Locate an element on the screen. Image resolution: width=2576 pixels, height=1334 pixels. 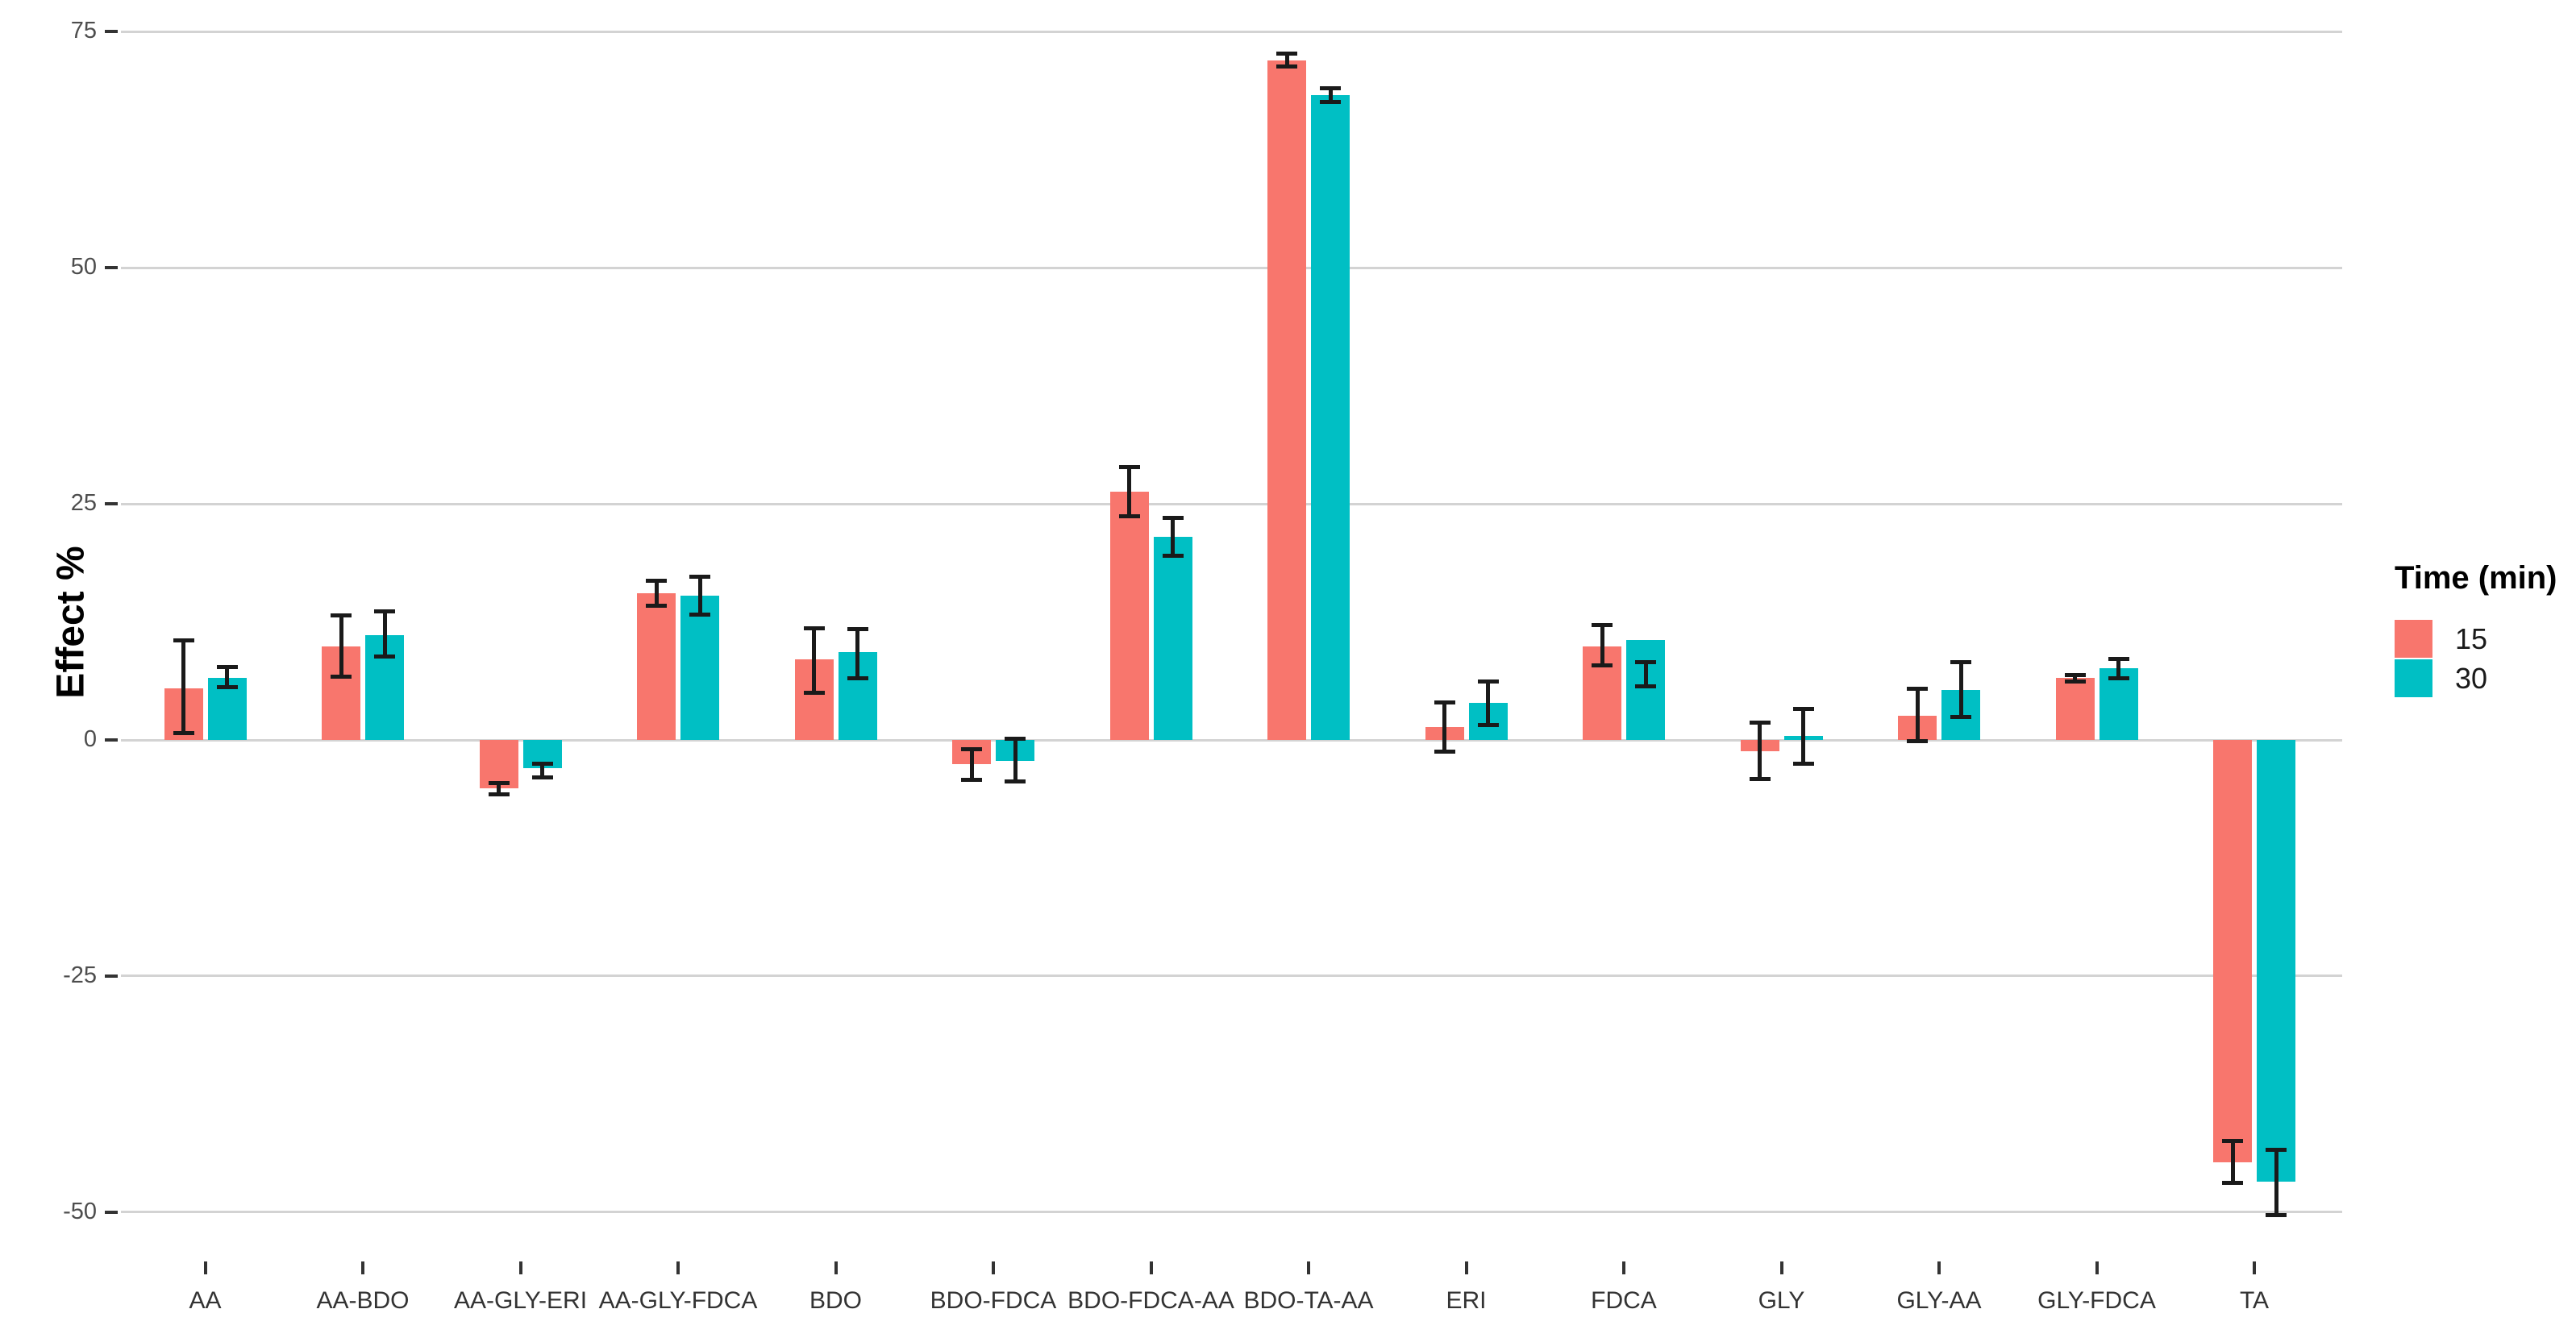
x-tick-label: AA is located at coordinates (205, 1300).